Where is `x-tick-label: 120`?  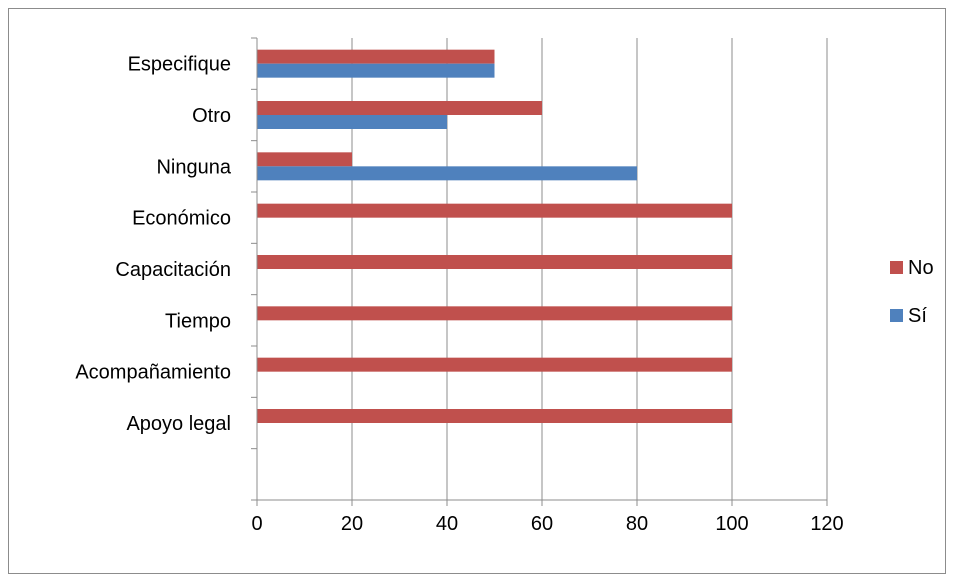 x-tick-label: 120 is located at coordinates (826, 524).